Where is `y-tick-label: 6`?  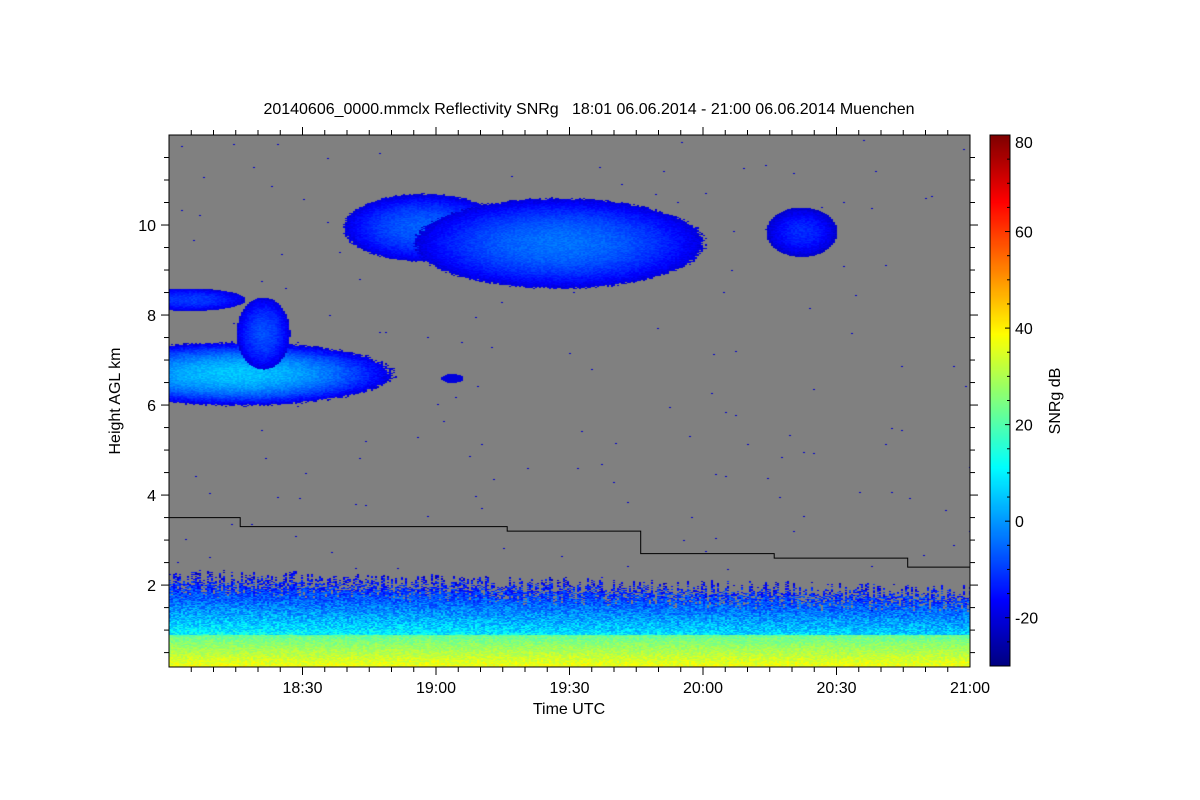 y-tick-label: 6 is located at coordinates (151, 406).